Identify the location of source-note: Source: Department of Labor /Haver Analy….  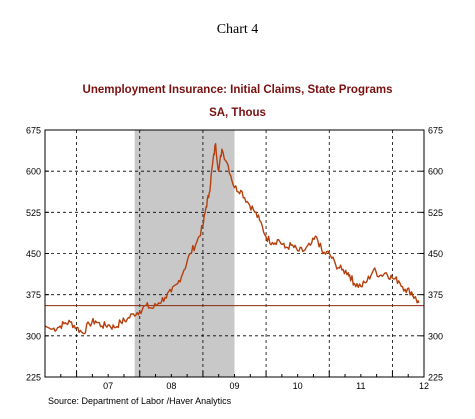
(140, 401).